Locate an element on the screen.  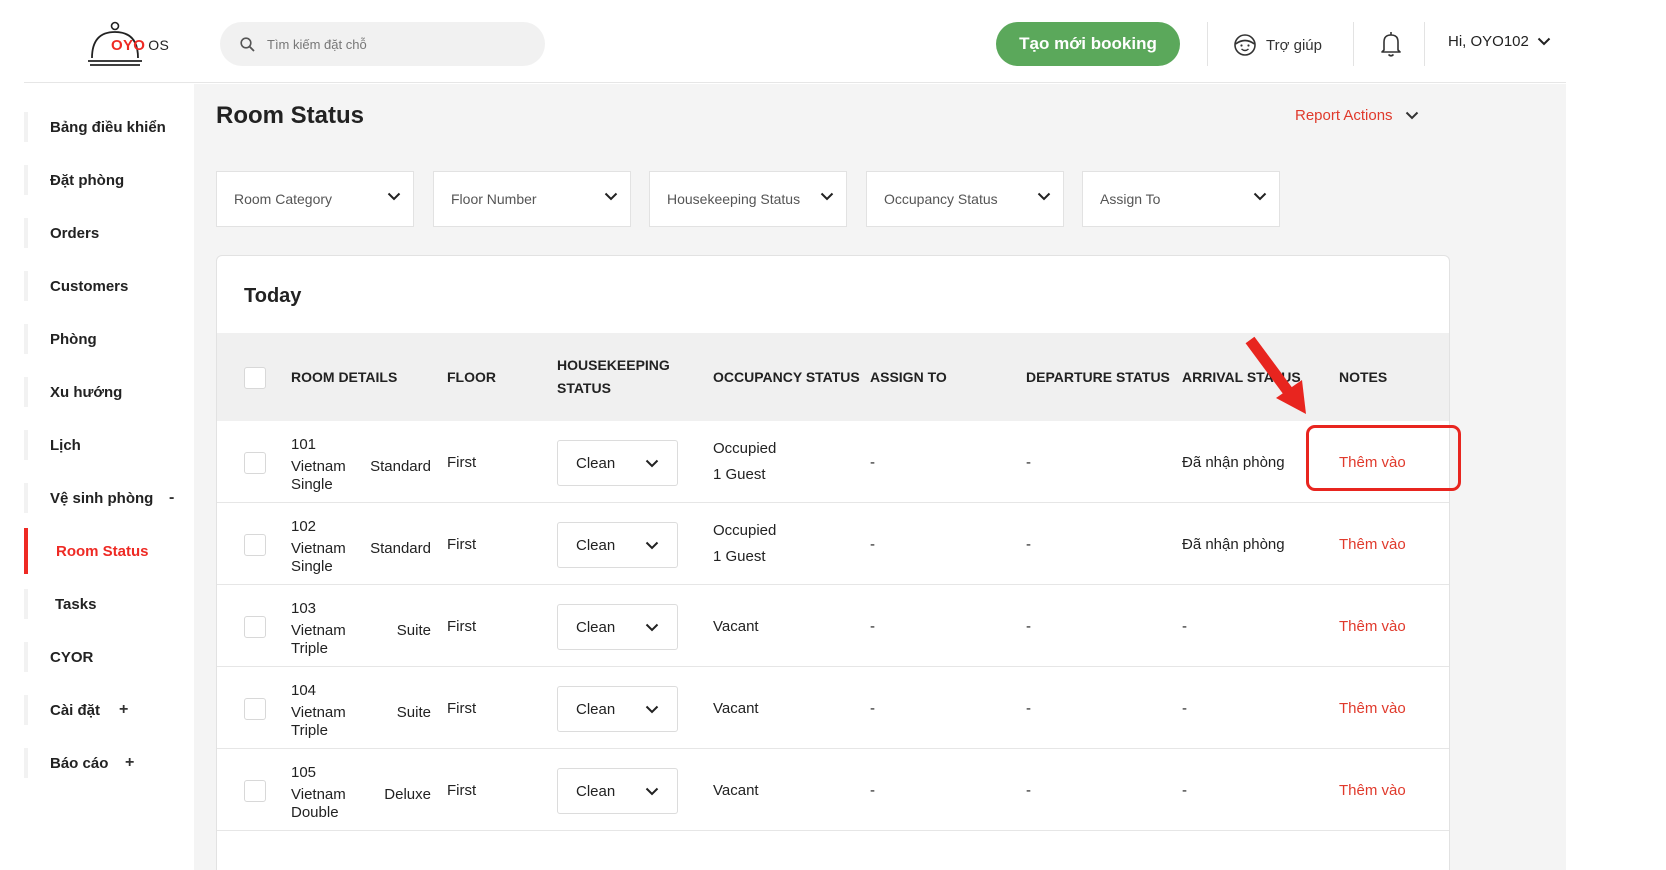
room-number: 103 is located at coordinates (304, 608).